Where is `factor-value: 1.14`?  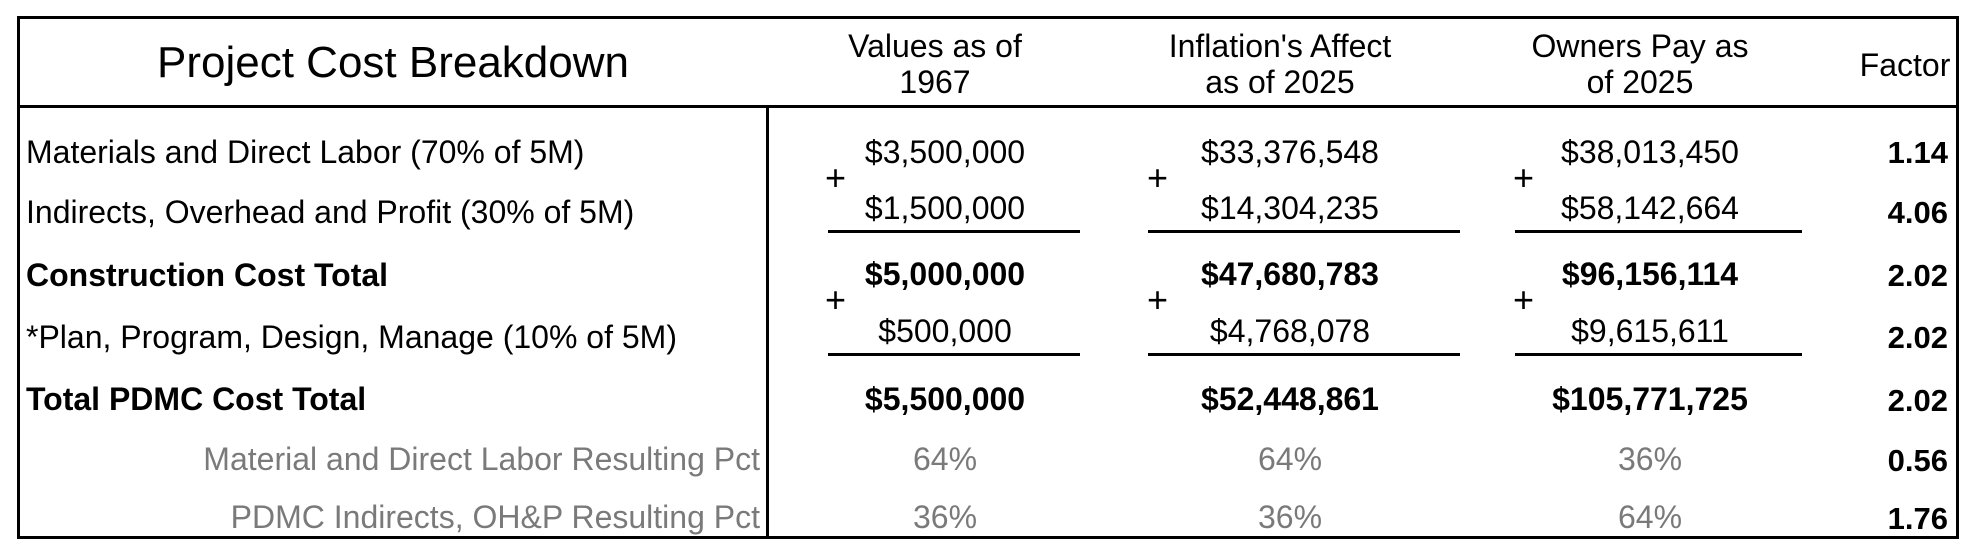 factor-value: 1.14 is located at coordinates (1917, 152).